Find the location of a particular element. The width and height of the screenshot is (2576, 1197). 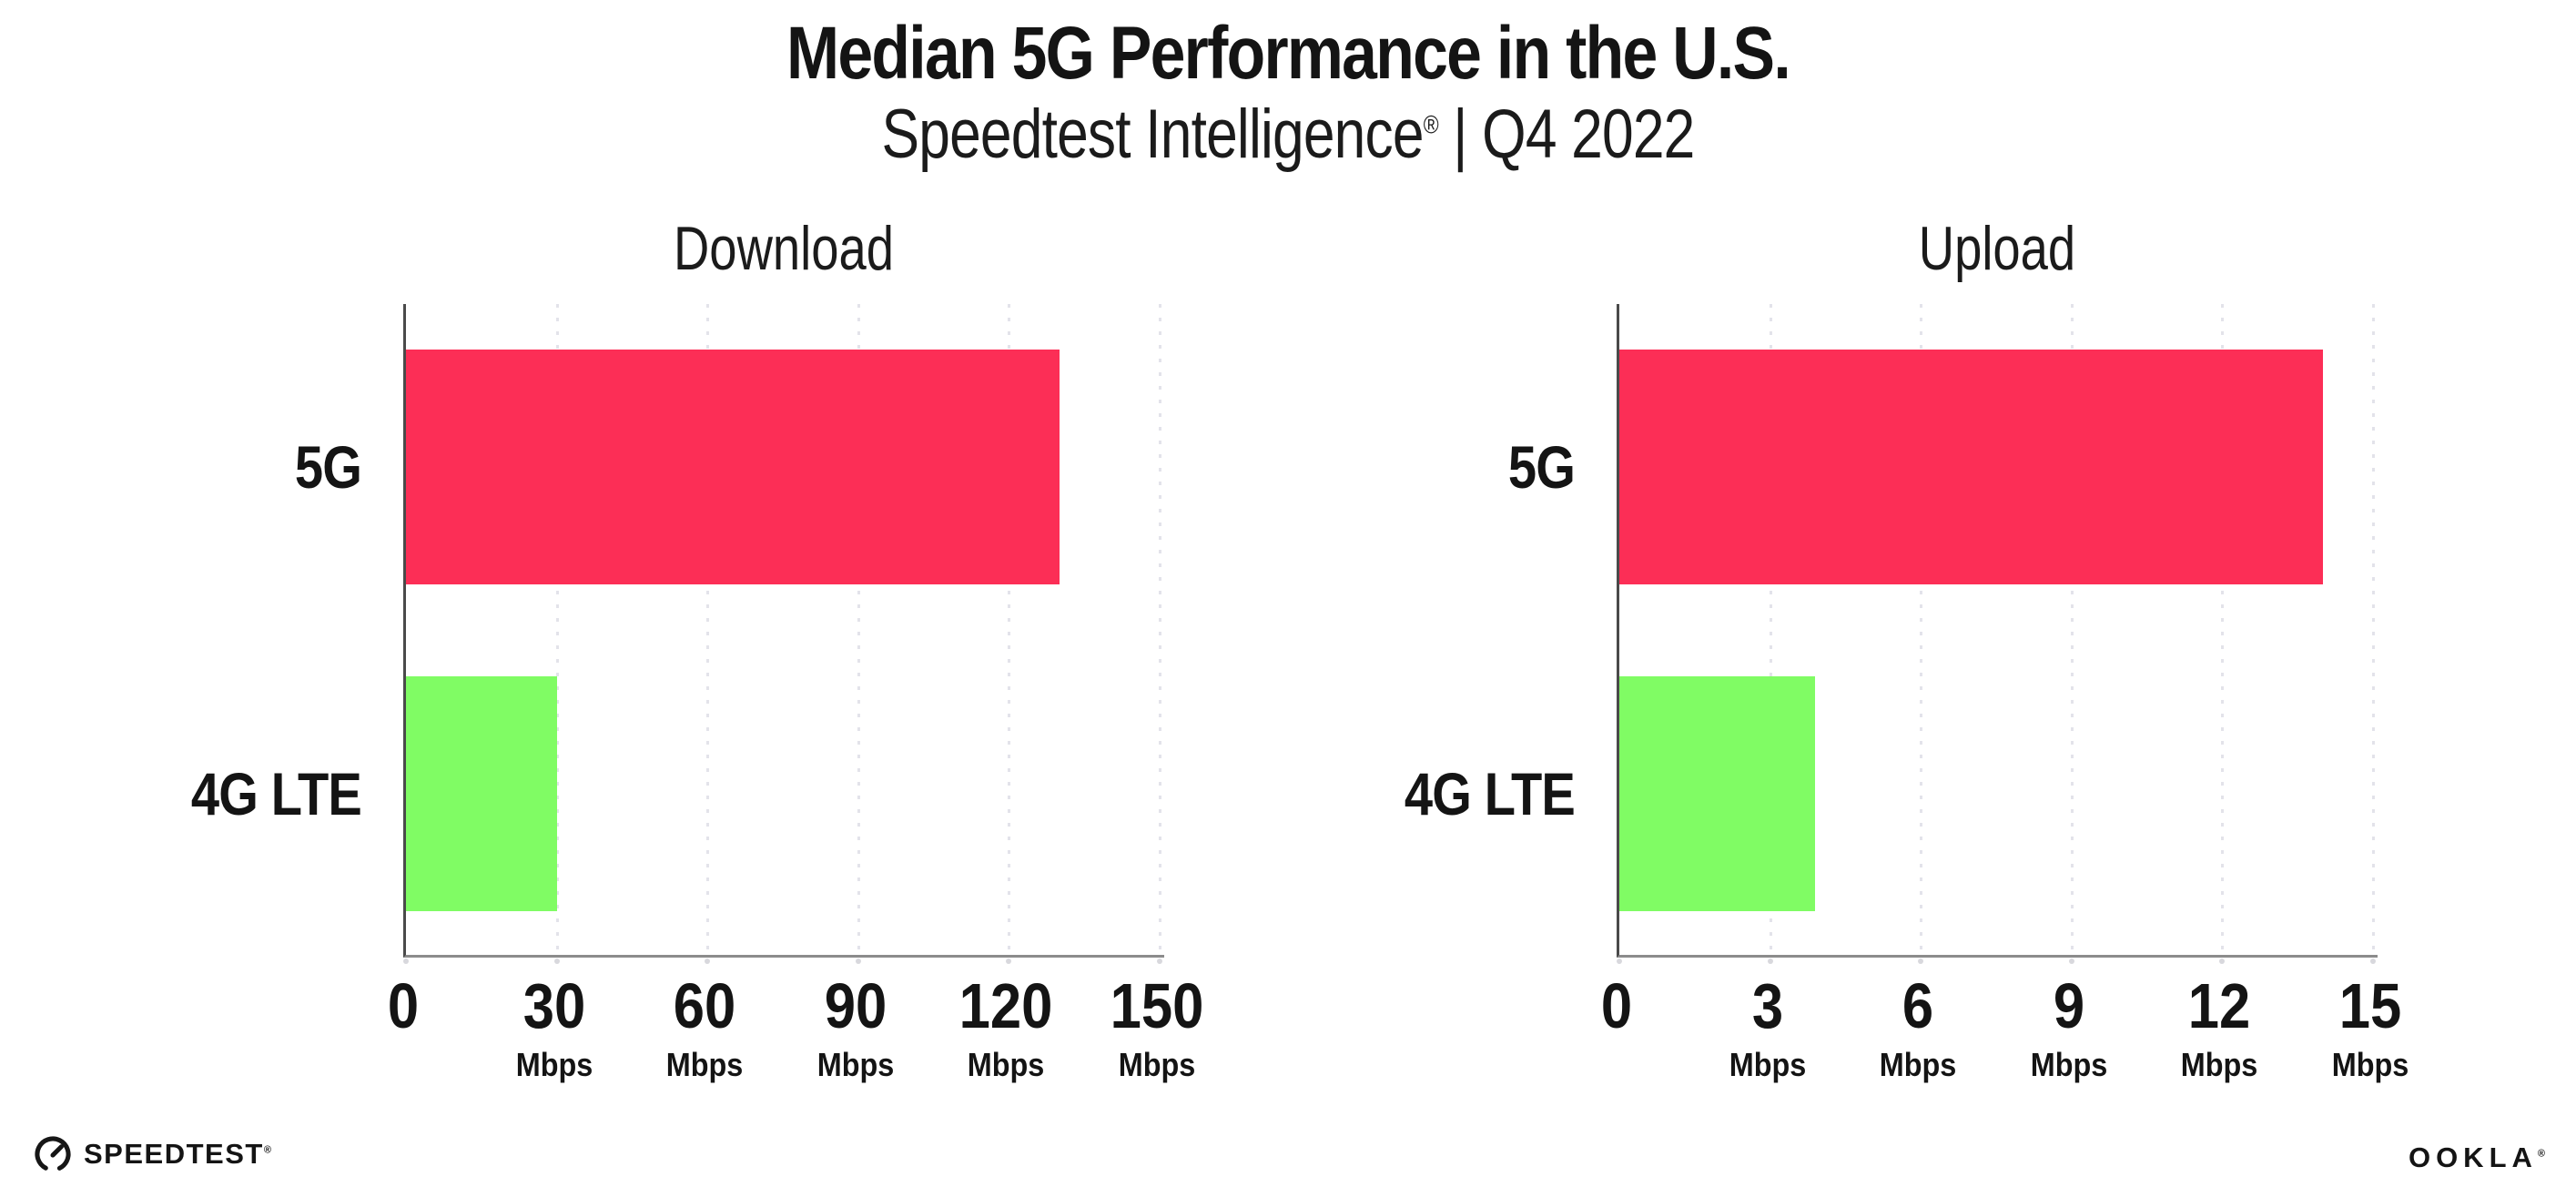

x-tick-value: 150 is located at coordinates (1157, 1005).